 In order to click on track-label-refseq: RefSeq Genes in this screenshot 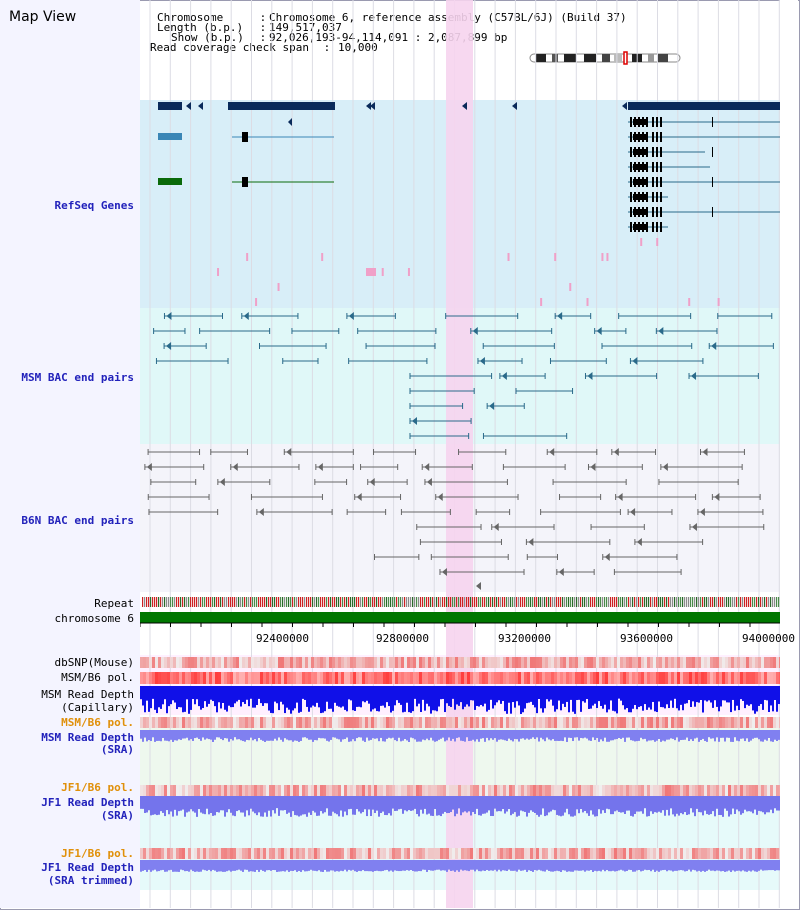, I will do `click(94, 205)`.